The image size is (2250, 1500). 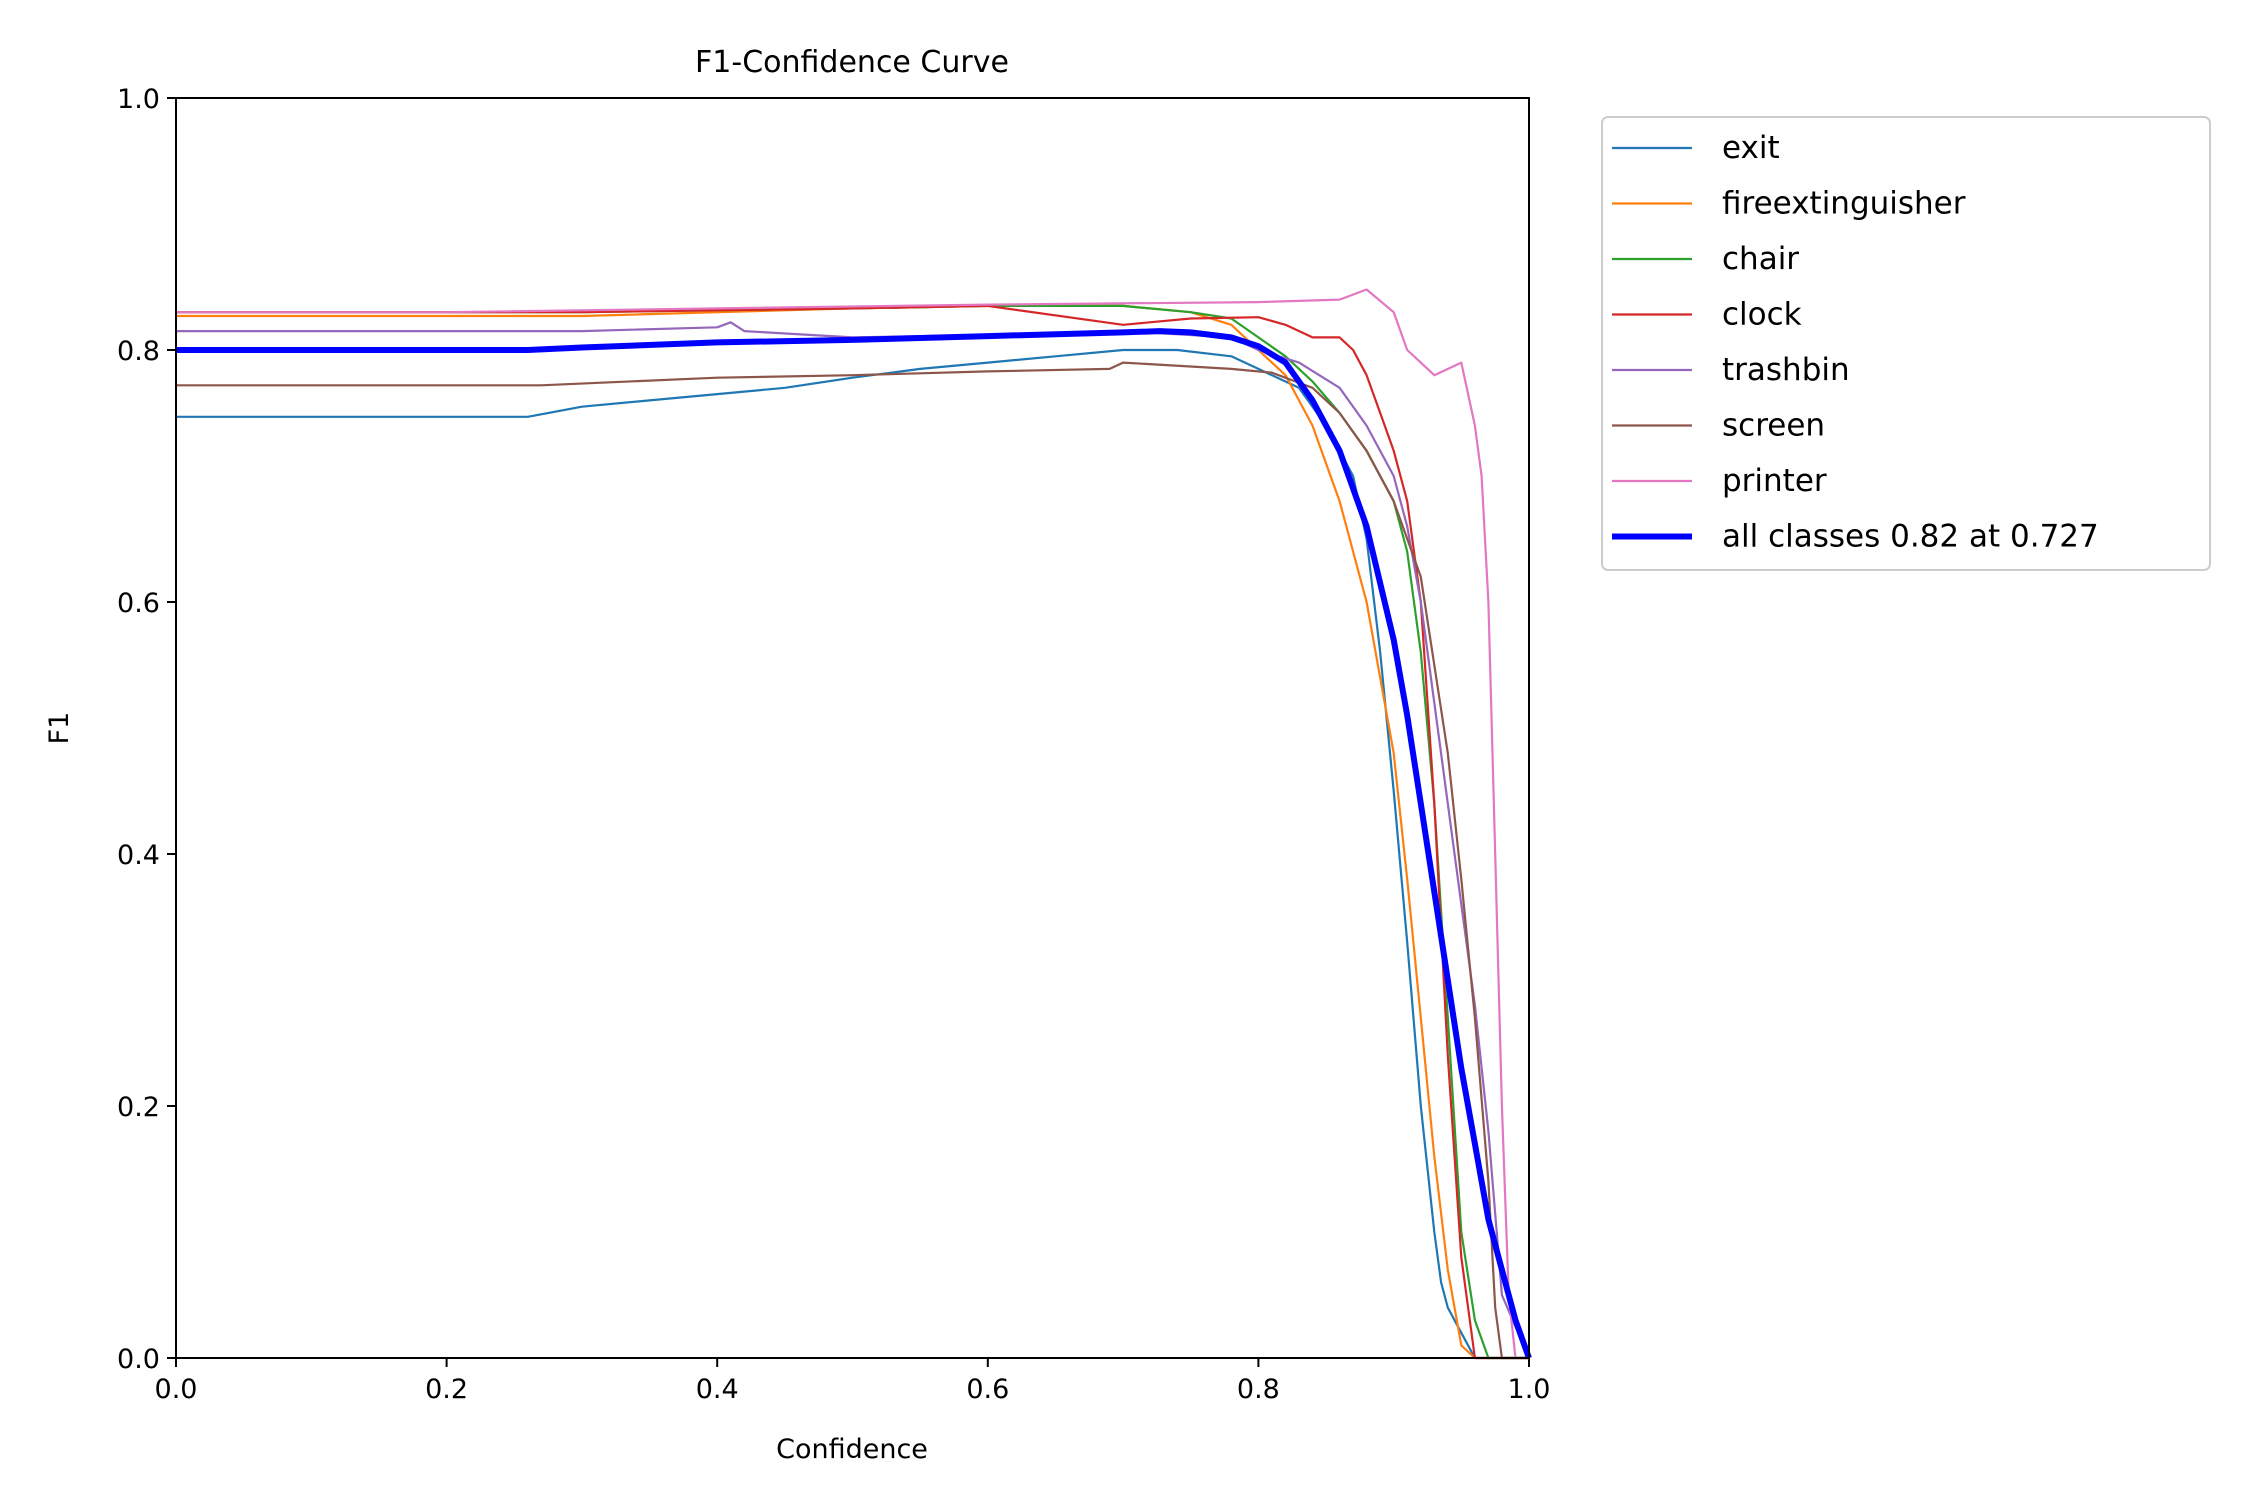 I want to click on legend-label: trashbin, so click(x=1786, y=370).